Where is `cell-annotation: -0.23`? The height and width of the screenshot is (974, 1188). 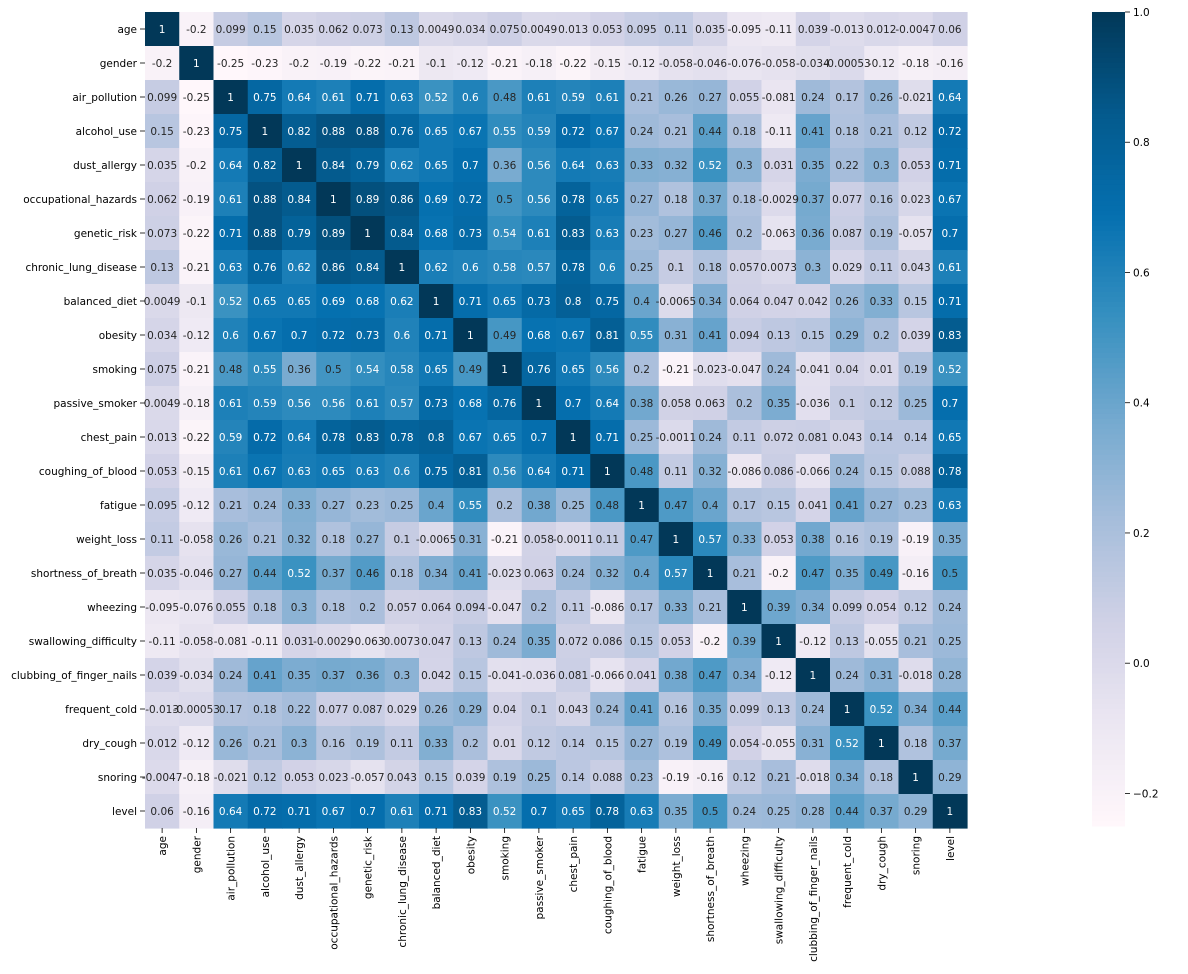 cell-annotation: -0.23 is located at coordinates (264, 64).